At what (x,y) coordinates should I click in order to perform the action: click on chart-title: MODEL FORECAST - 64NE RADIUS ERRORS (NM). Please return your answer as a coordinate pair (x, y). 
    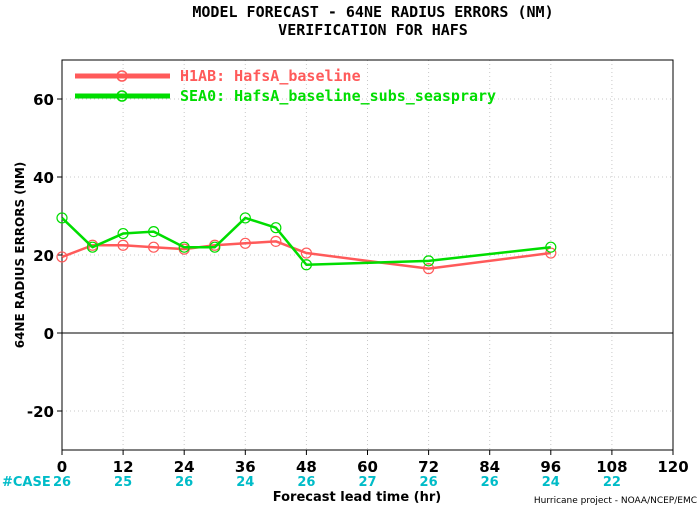
    Looking at the image, I should click on (372, 12).